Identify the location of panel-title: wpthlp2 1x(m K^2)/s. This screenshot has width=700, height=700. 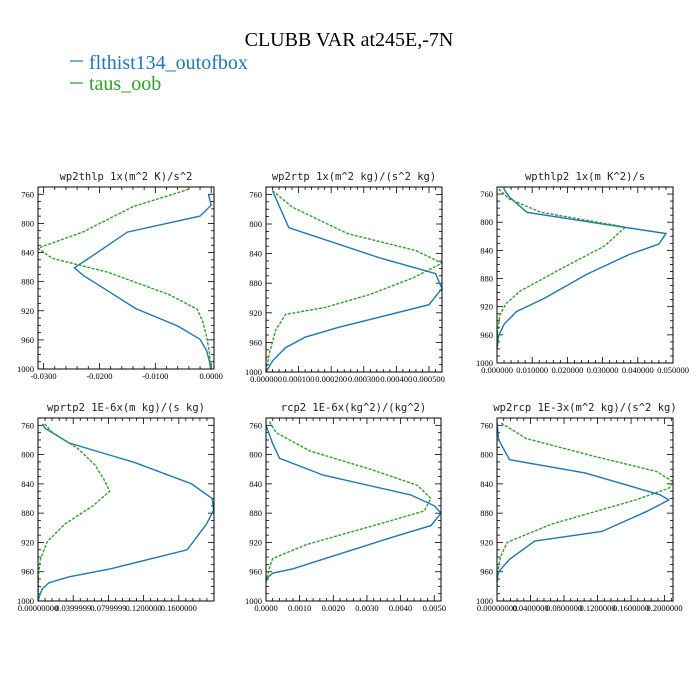
(585, 177).